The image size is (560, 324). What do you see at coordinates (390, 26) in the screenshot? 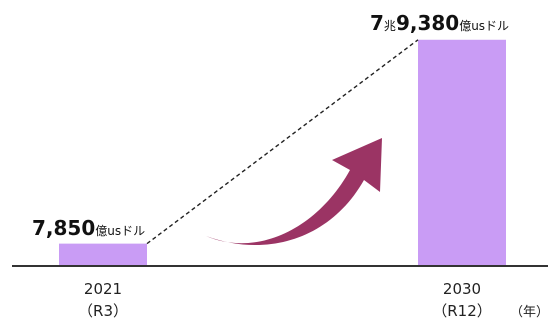
I see `value-label-part: 兆` at bounding box center [390, 26].